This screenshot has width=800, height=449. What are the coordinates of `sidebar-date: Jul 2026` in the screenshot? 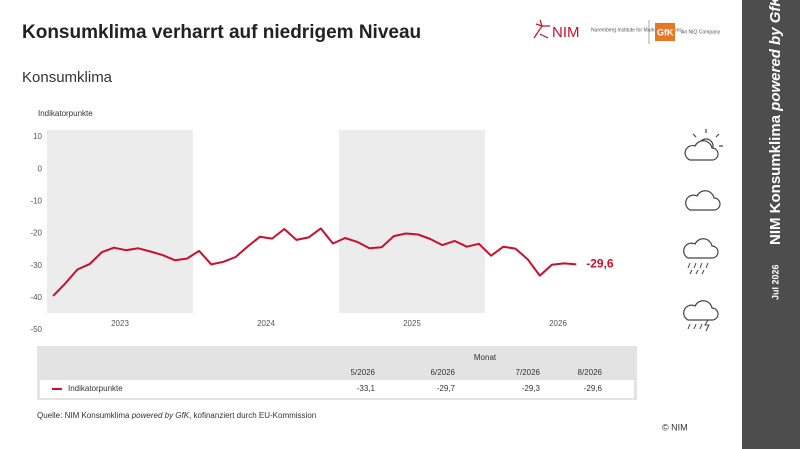 It's located at (775, 282).